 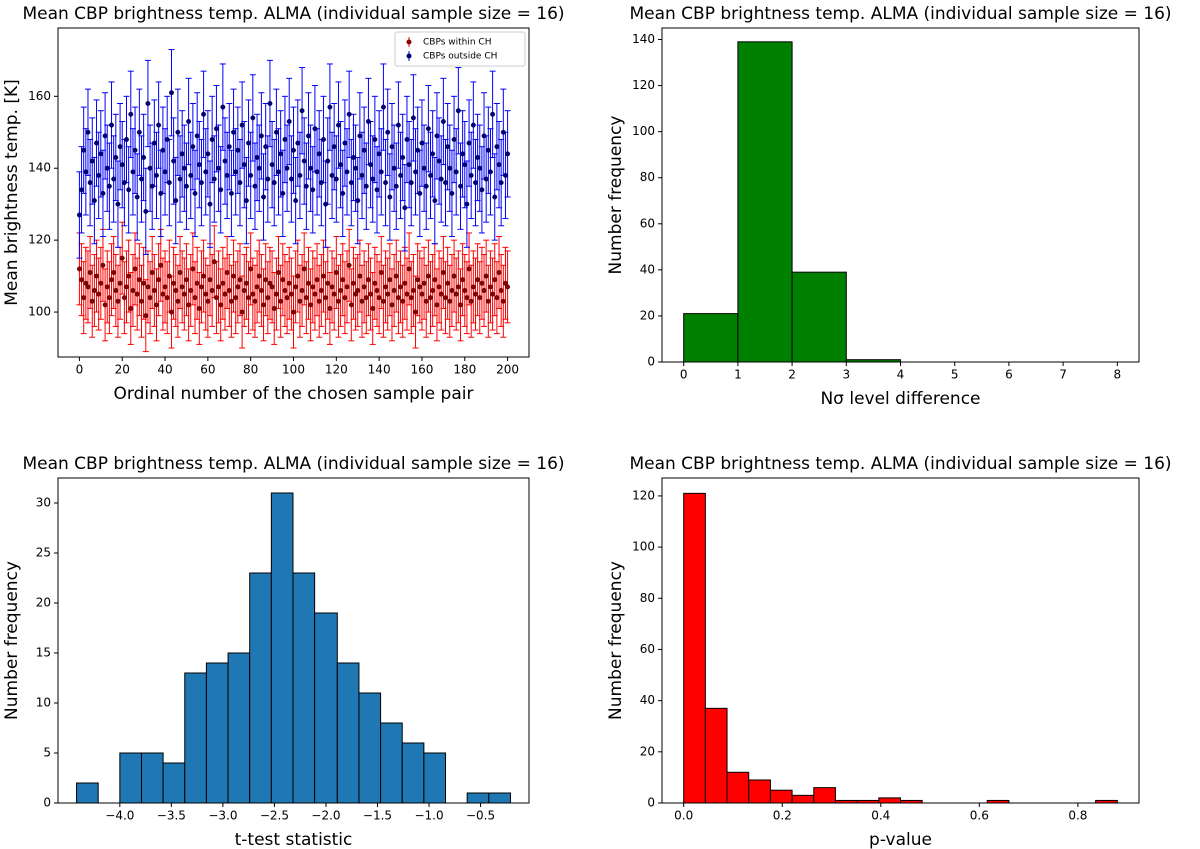 What do you see at coordinates (39, 312) in the screenshot?
I see `y-tick-label: 100` at bounding box center [39, 312].